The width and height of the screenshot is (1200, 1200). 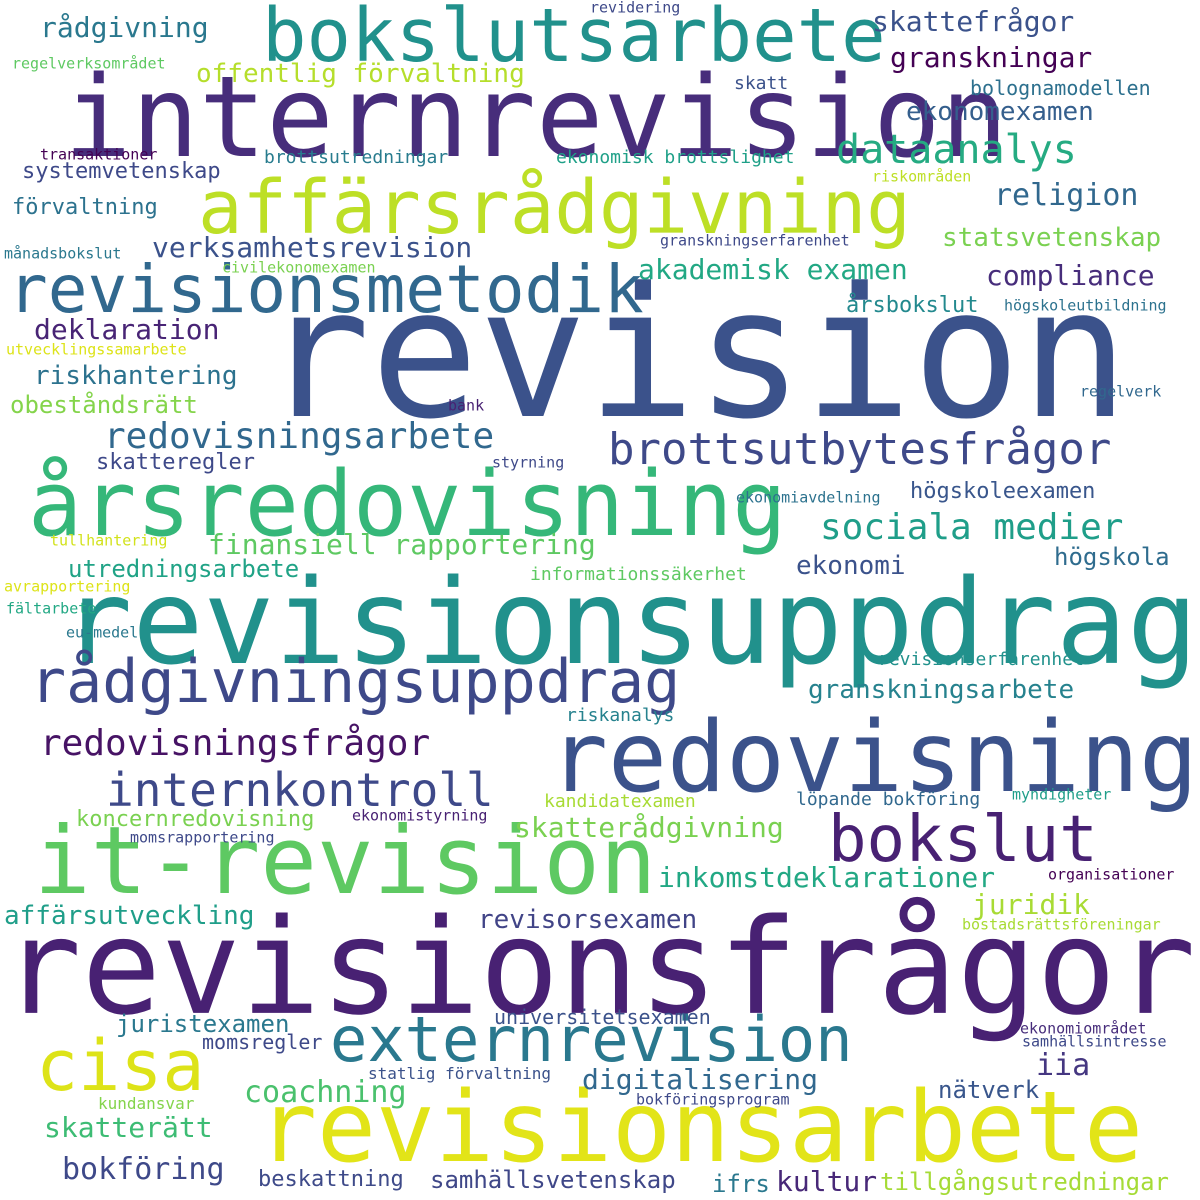 What do you see at coordinates (299, 267) in the screenshot?
I see `word: civilekonomexamen` at bounding box center [299, 267].